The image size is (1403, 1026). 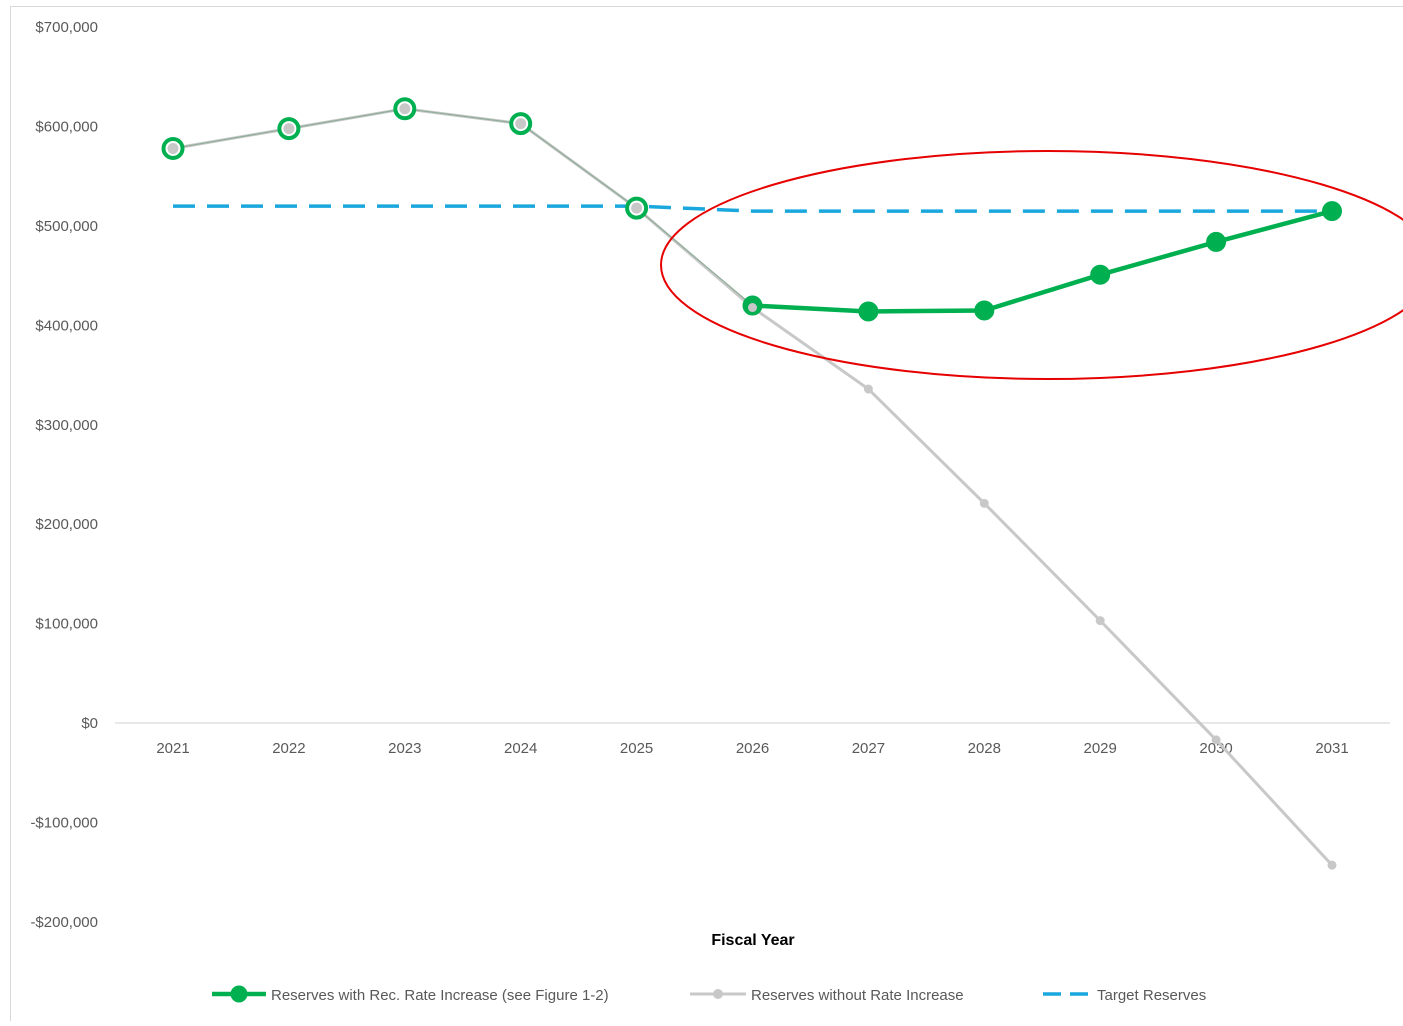 I want to click on legend-item: Reserves without Rate Increase, so click(x=827, y=995).